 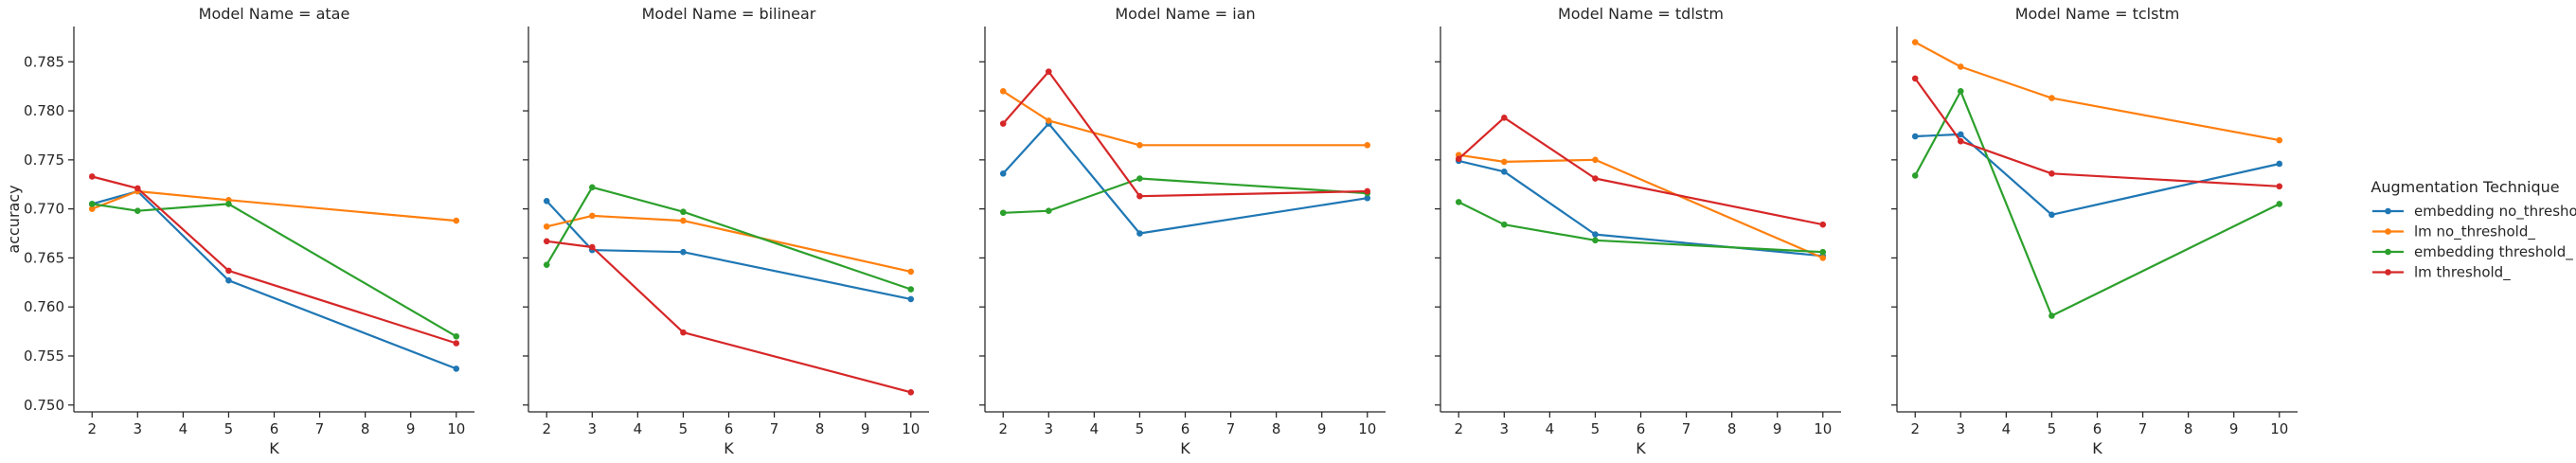 What do you see at coordinates (1185, 179) in the screenshot?
I see `series-line-ian-embedding-no-threshold-` at bounding box center [1185, 179].